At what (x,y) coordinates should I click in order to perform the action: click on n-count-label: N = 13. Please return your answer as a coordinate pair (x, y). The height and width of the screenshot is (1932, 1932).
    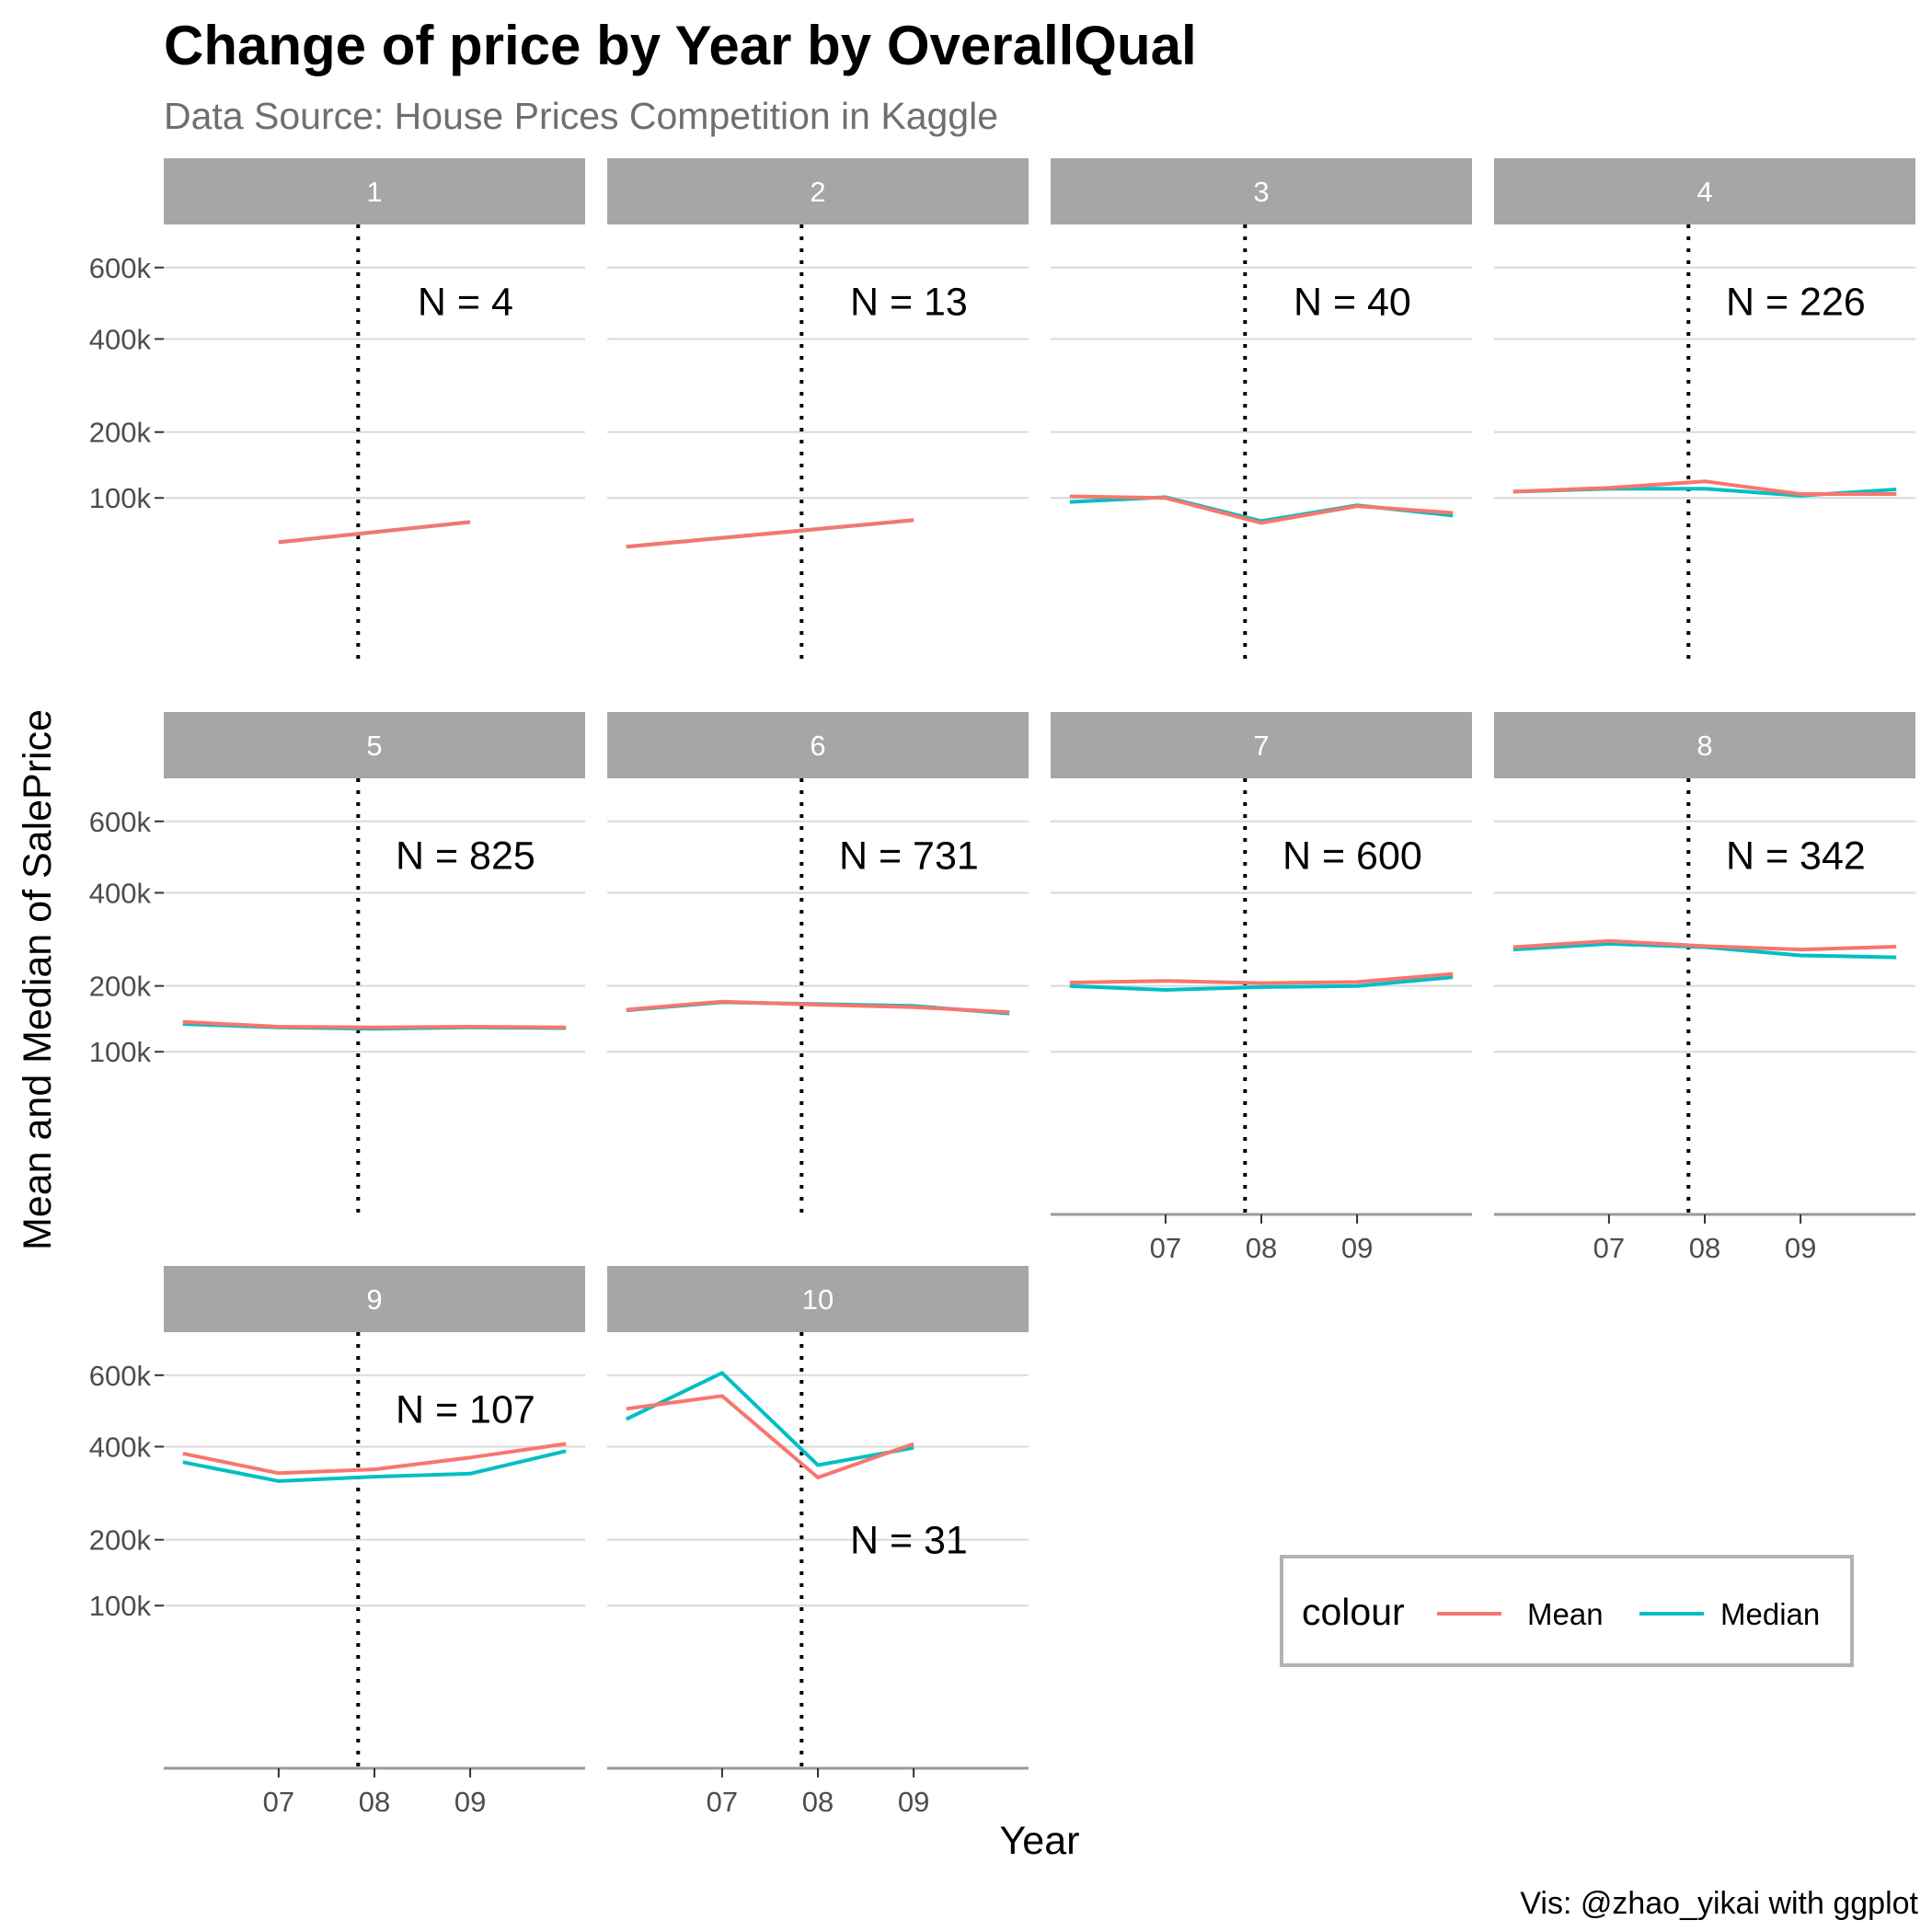
    Looking at the image, I should click on (909, 303).